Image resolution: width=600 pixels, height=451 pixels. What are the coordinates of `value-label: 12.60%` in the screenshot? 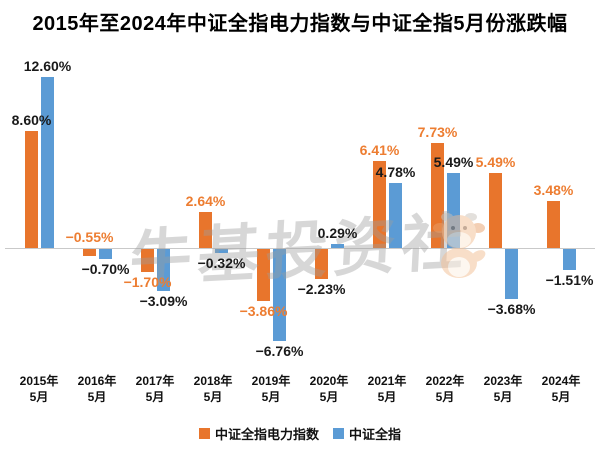 It's located at (47, 66).